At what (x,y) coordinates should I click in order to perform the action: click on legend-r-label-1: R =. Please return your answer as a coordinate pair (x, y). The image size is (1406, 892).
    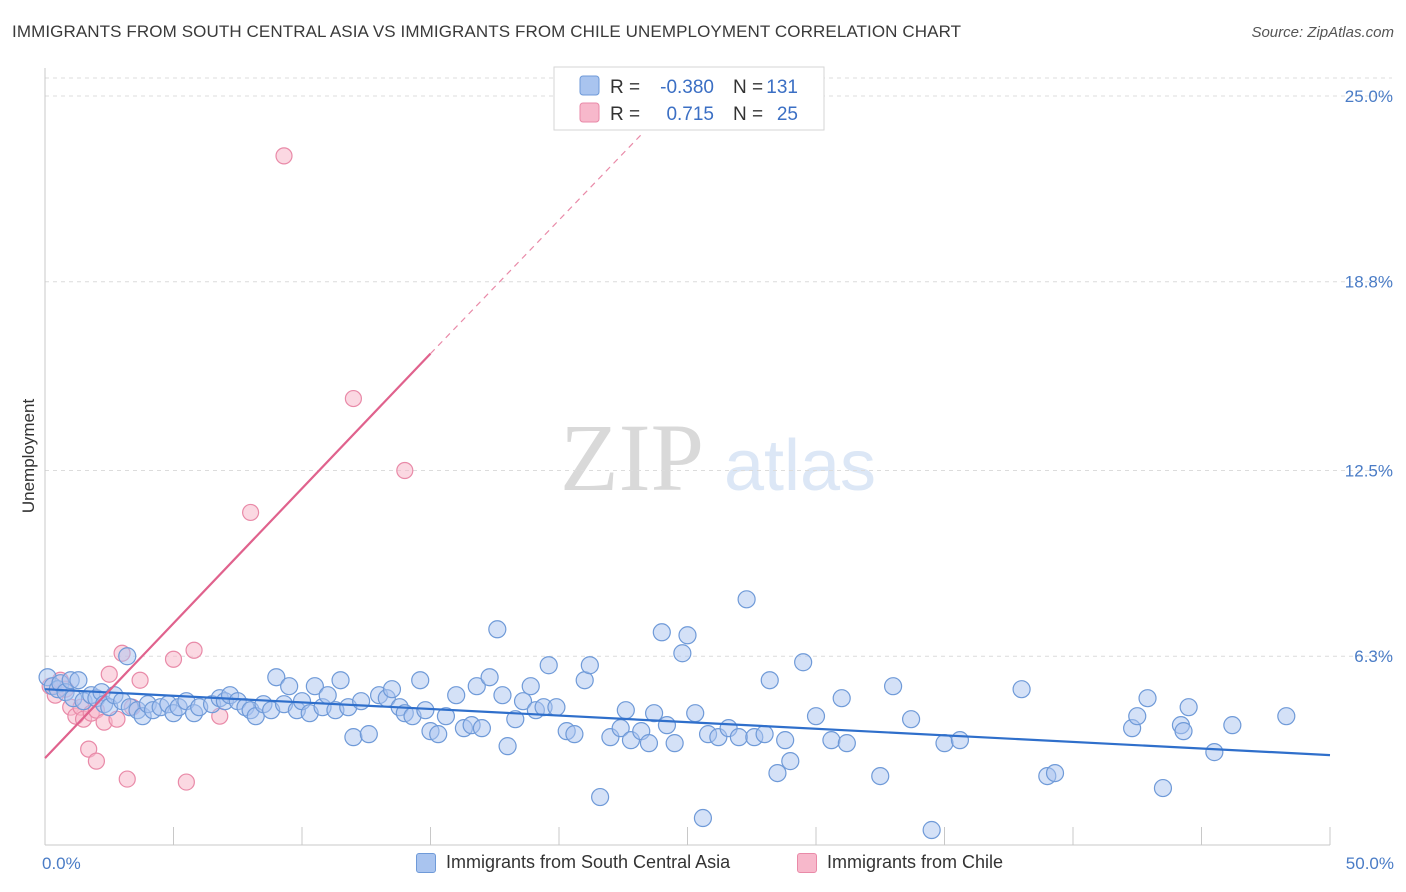
    Looking at the image, I should click on (625, 87).